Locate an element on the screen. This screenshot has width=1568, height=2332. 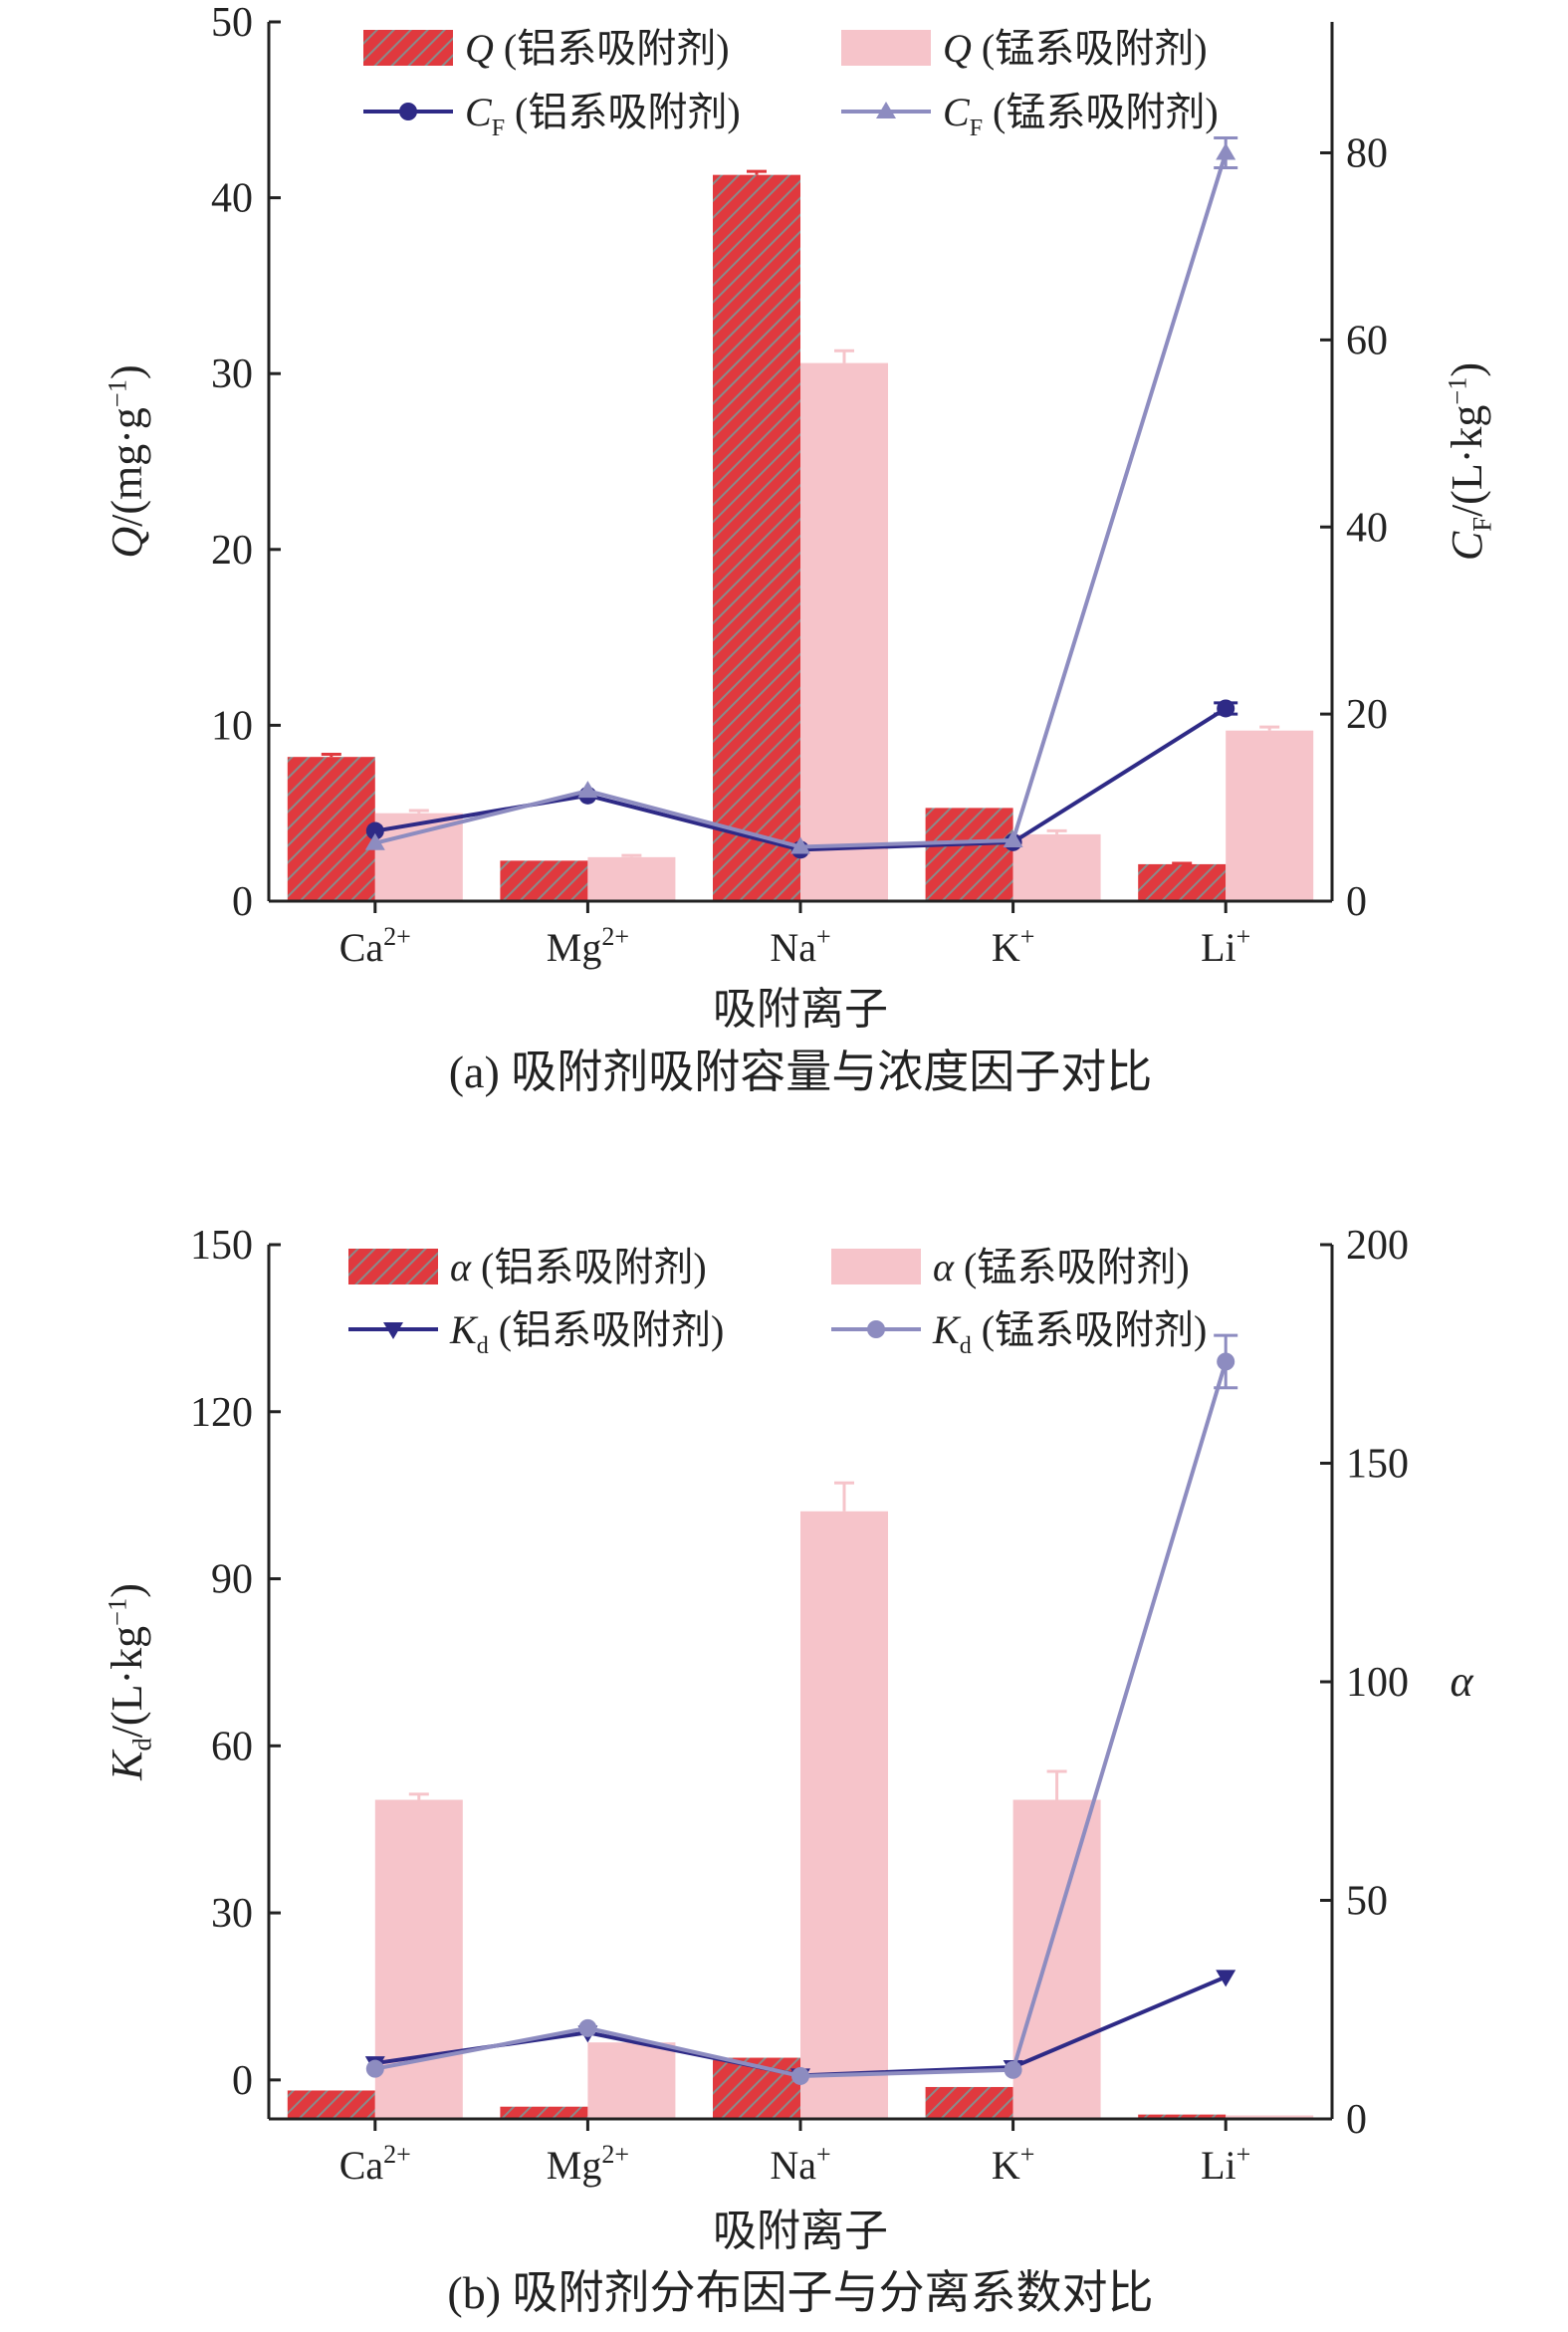
y-tick-label: 60 is located at coordinates (232, 1746).